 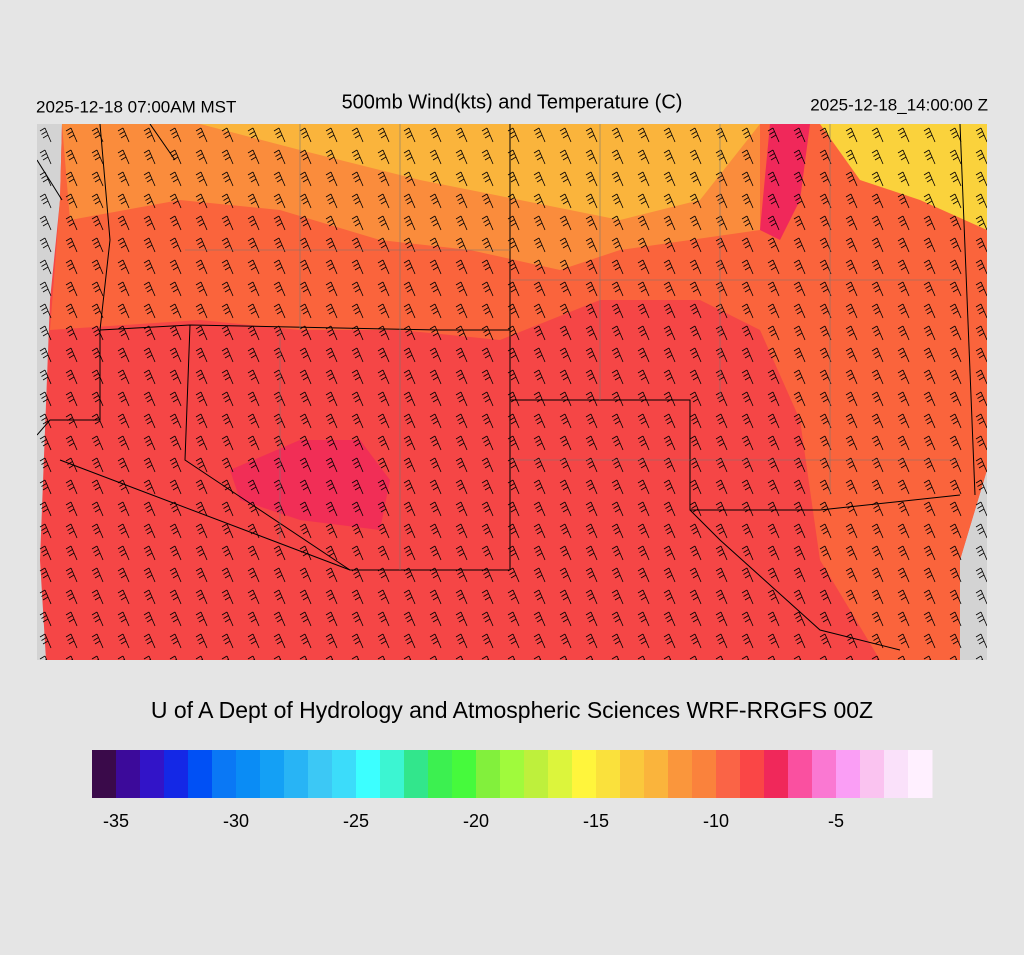 I want to click on colorbar-tick-label: -15, so click(x=596, y=821).